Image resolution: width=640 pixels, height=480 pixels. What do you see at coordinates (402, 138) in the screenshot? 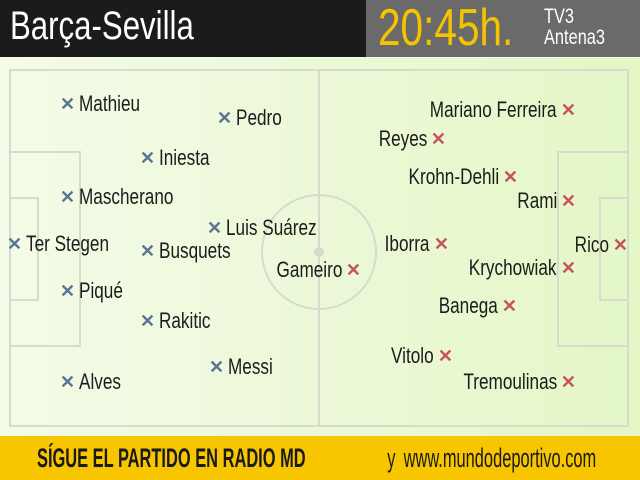
I see `player-name: Reyes` at bounding box center [402, 138].